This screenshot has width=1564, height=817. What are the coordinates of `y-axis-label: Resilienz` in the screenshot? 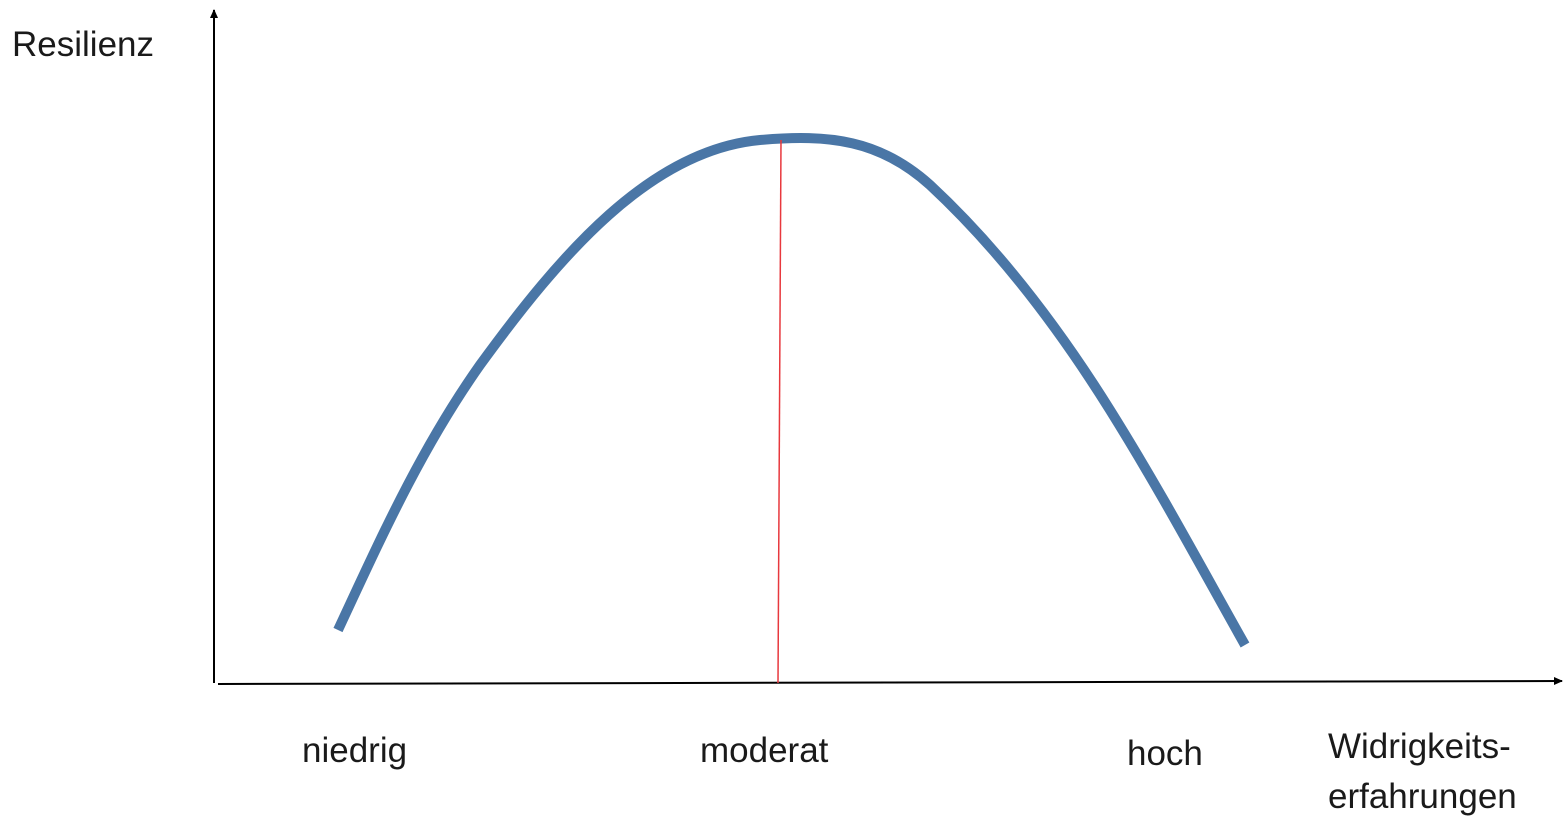 It's located at (83, 44).